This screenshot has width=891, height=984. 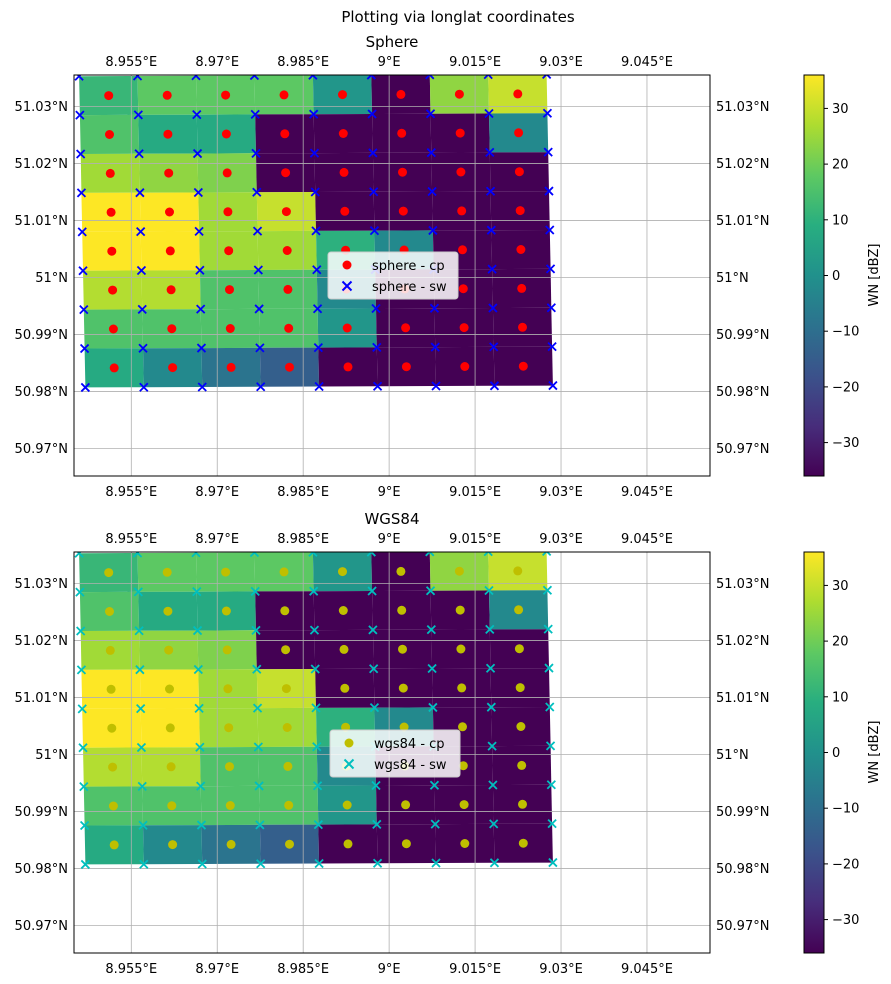 What do you see at coordinates (395, 753) in the screenshot?
I see `wgs84-legend-box` at bounding box center [395, 753].